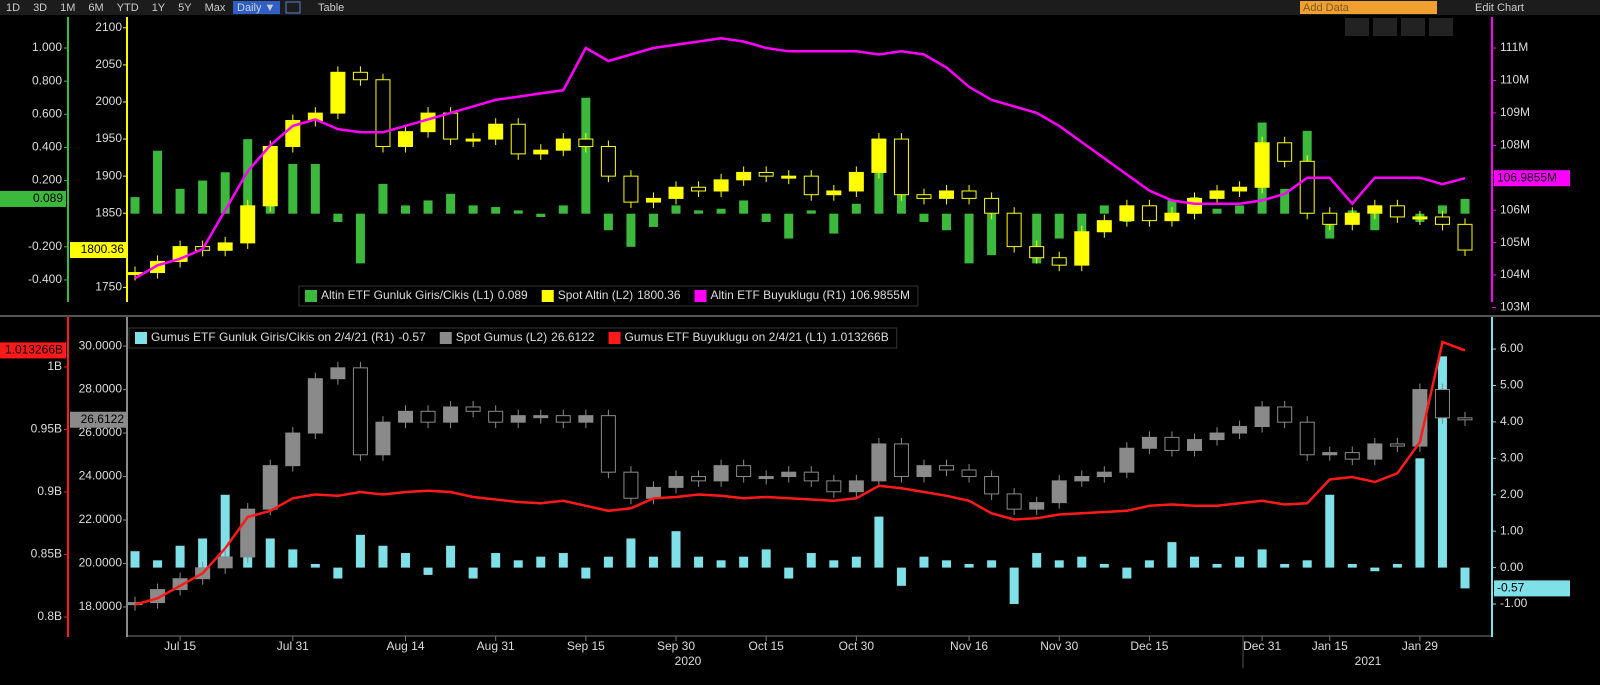 The height and width of the screenshot is (685, 1600). Describe the element at coordinates (1326, 8) in the screenshot. I see `add-data-input: Add Data` at that location.